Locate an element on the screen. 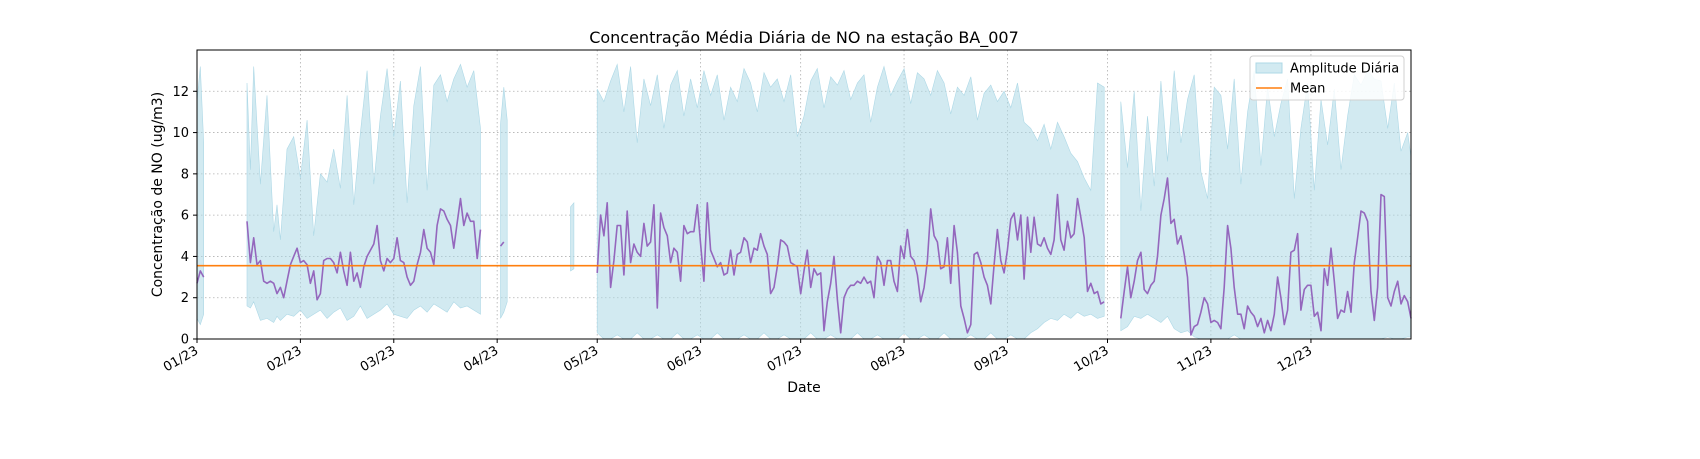 This screenshot has width=1700, height=459. y-tick-label: 0 is located at coordinates (185, 340).